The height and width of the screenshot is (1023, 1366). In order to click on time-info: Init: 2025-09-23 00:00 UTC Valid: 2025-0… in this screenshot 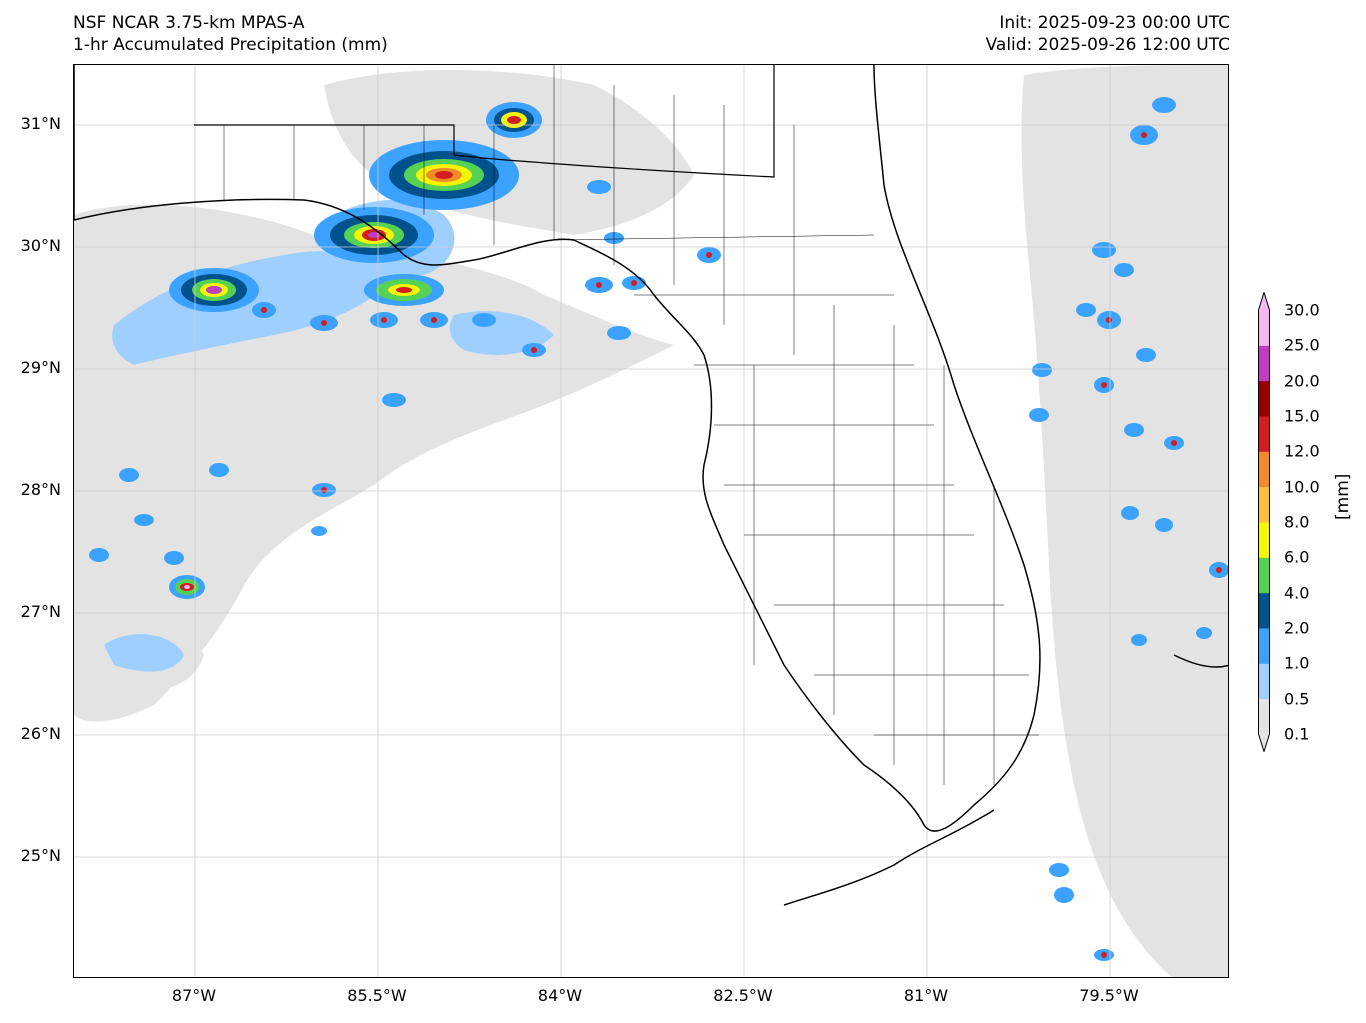, I will do `click(1108, 34)`.